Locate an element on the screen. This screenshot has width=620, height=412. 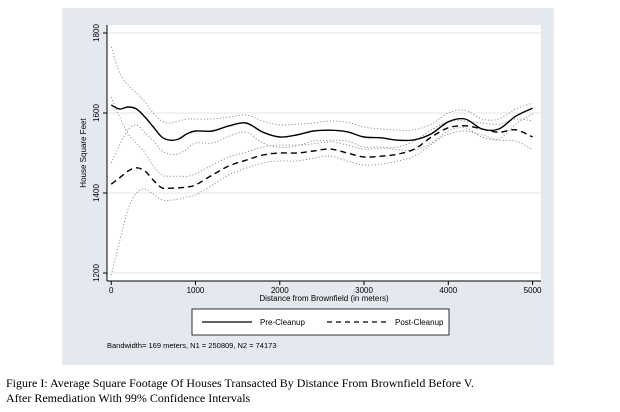
y-tick-label: 1800 is located at coordinates (96, 33).